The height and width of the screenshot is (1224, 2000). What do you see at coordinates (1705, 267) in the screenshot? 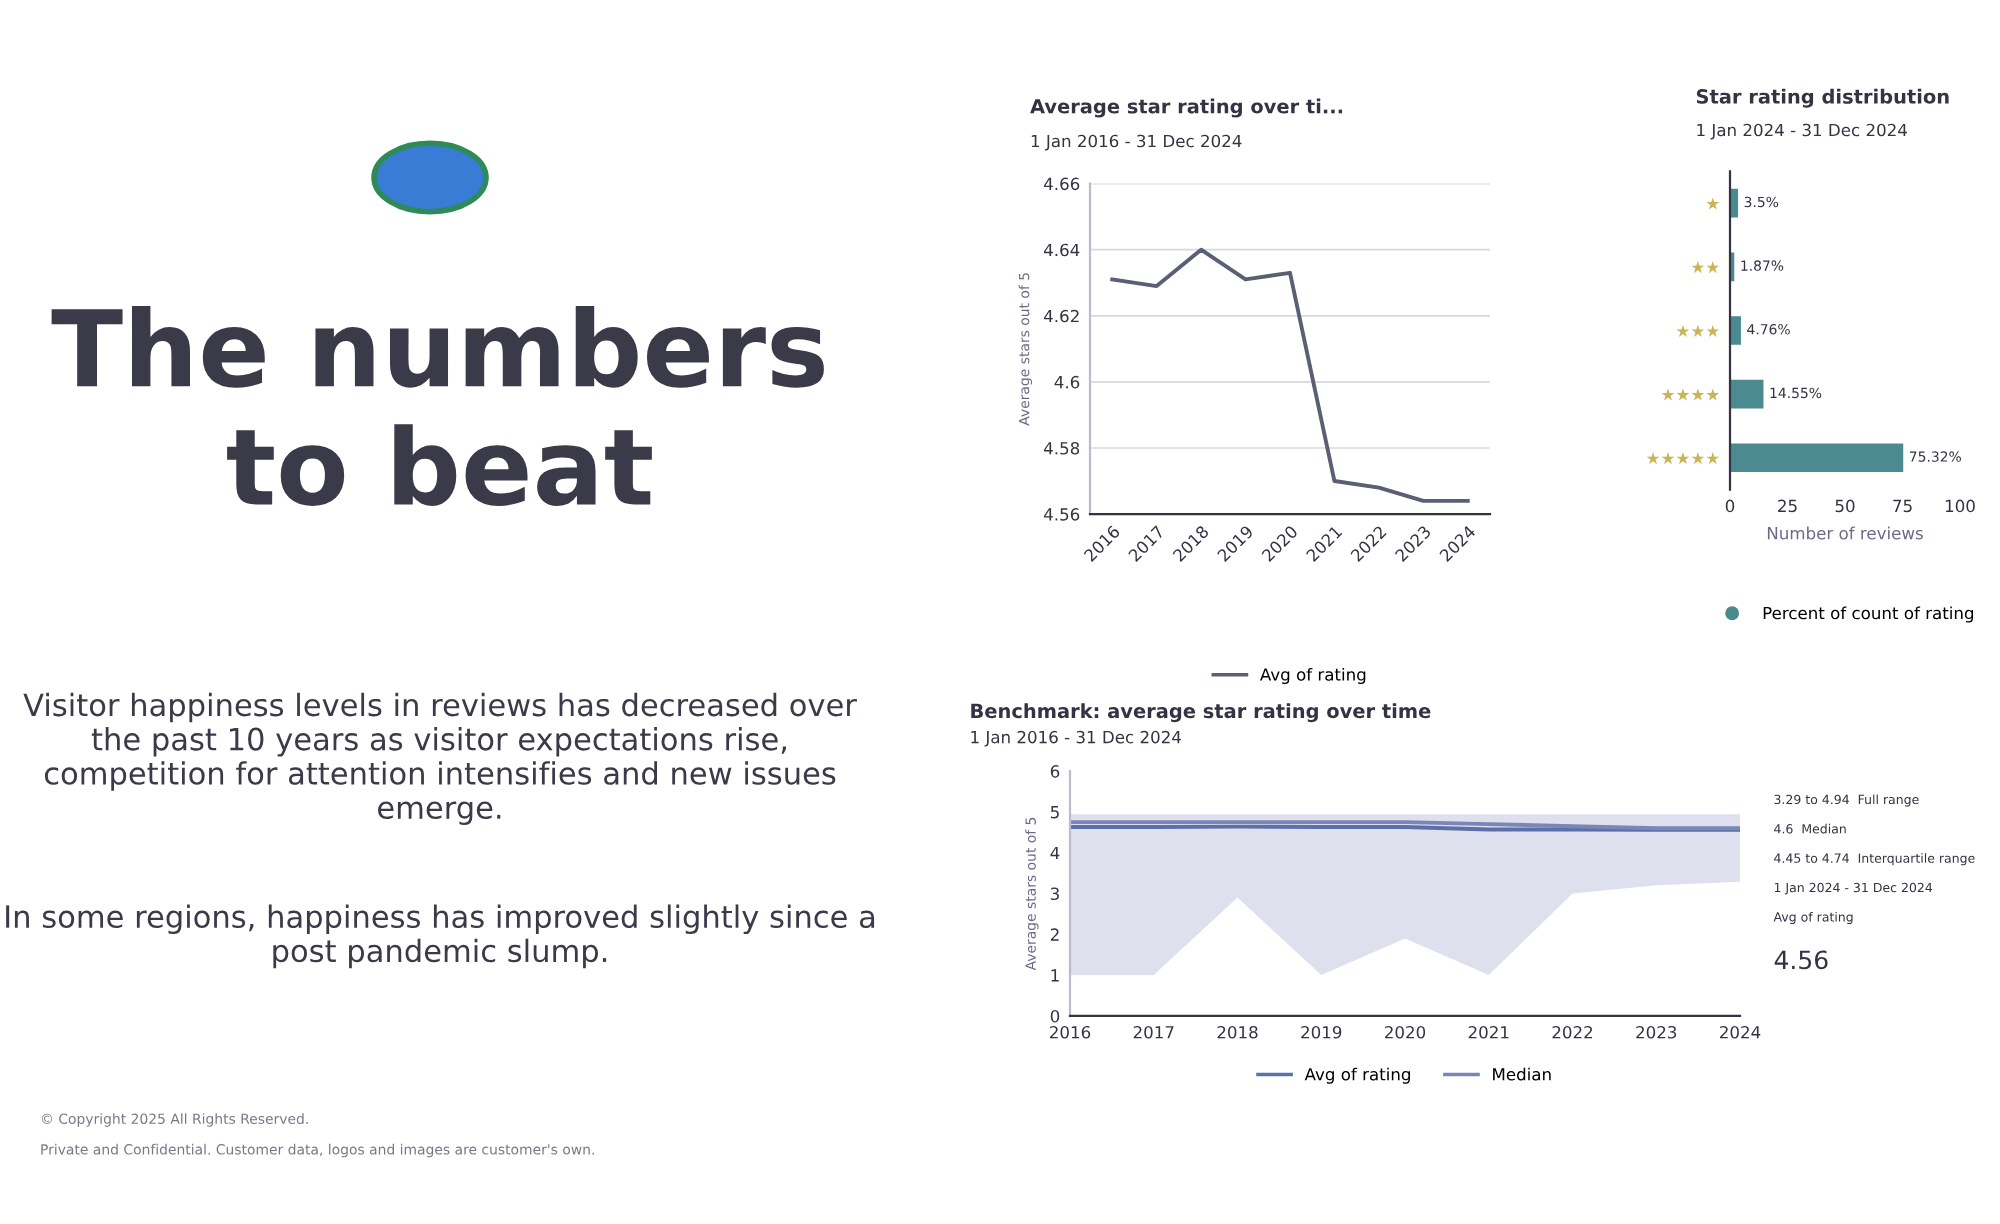
I see `y-tick-label: ★★` at bounding box center [1705, 267].